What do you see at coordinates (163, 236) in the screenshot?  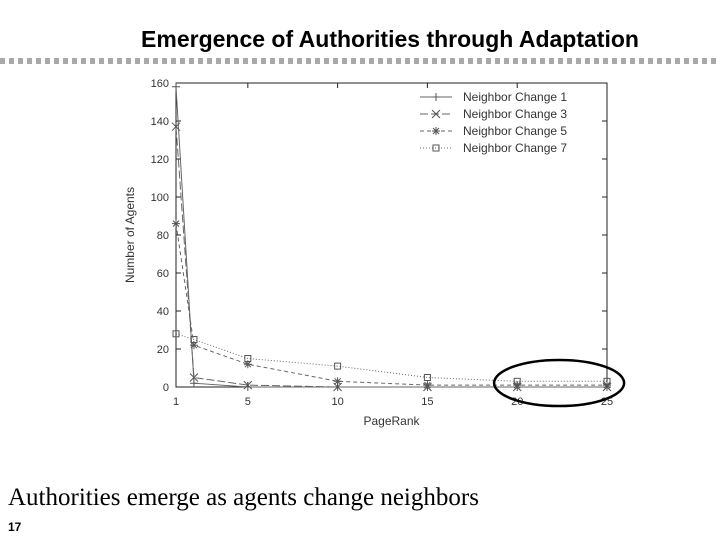 I see `y-tick-label: 80` at bounding box center [163, 236].